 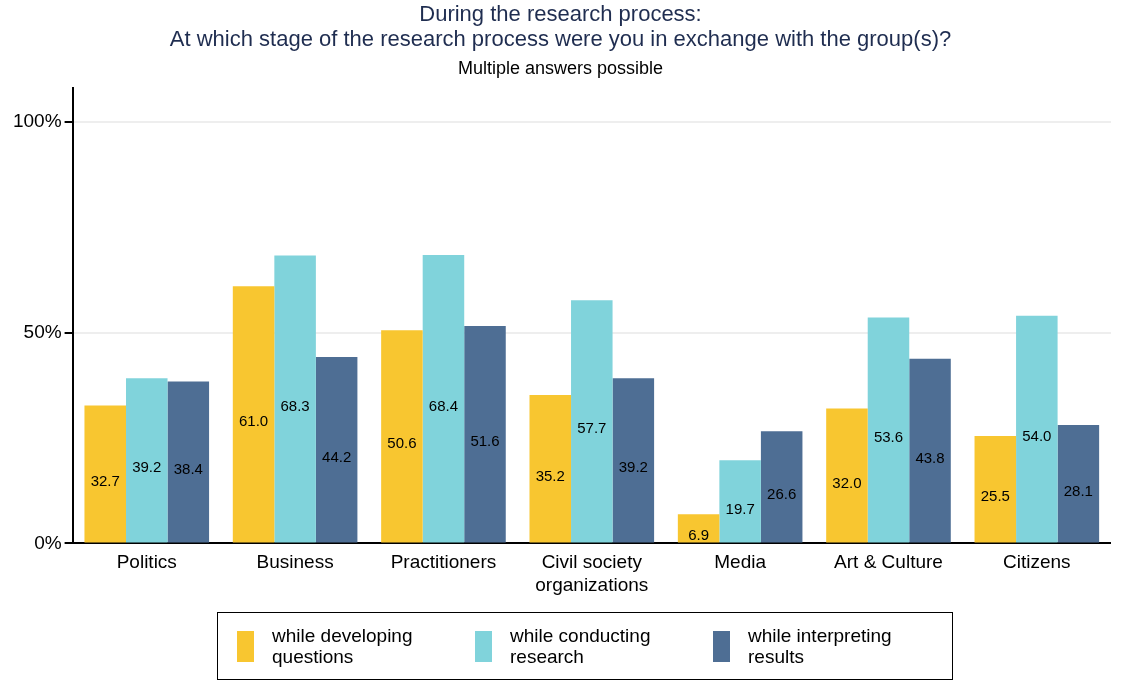 What do you see at coordinates (48, 542) in the screenshot?
I see `y-tick-label: 0%` at bounding box center [48, 542].